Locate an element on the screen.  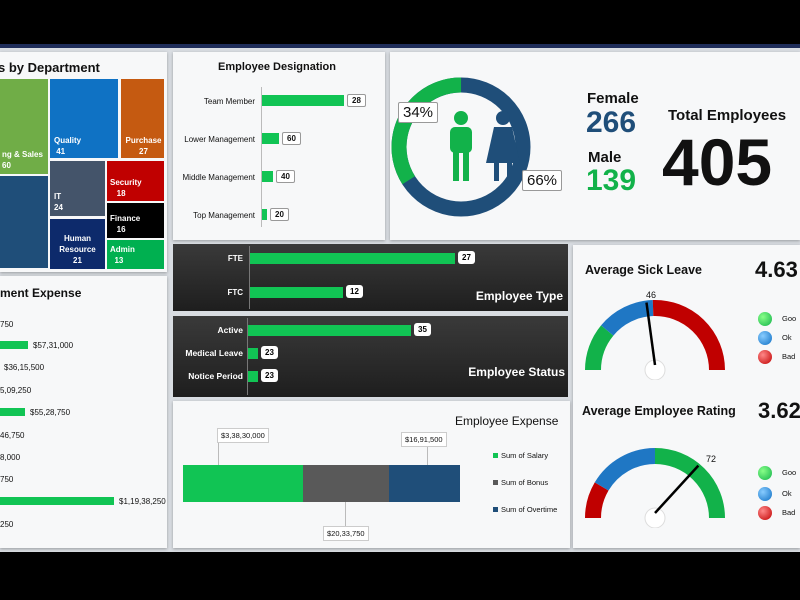
sick-leave-title: Average Sick Leave is located at coordinates (643, 270).